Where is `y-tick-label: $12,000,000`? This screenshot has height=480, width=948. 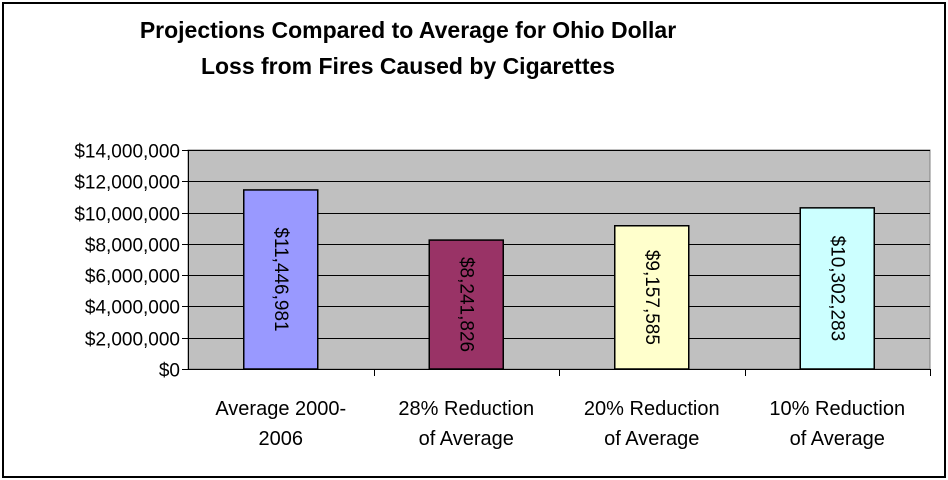
y-tick-label: $12,000,000 is located at coordinates (127, 183).